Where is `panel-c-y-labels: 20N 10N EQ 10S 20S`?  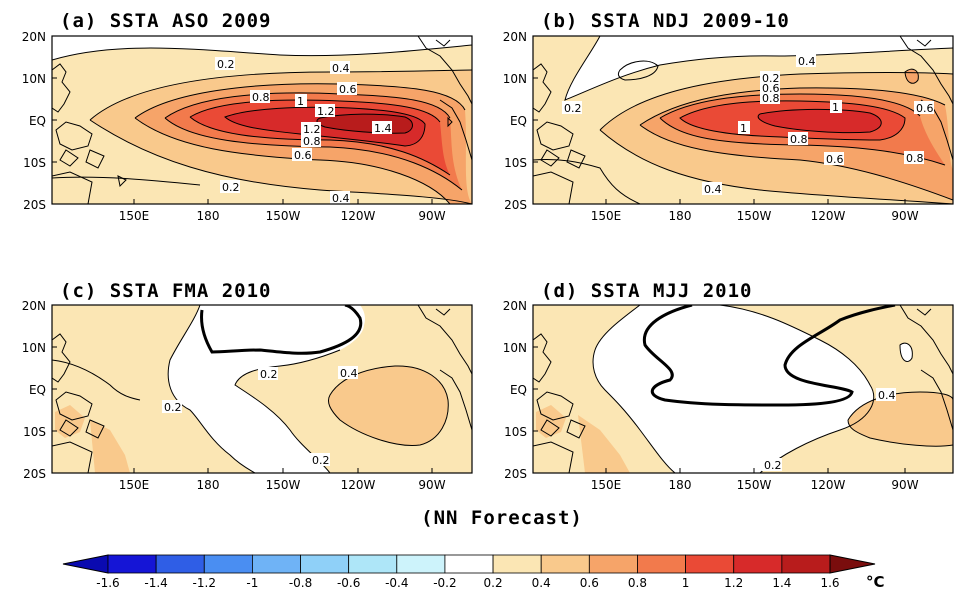 panel-c-y-labels: 20N 10N EQ 10S 20S is located at coordinates (34, 390).